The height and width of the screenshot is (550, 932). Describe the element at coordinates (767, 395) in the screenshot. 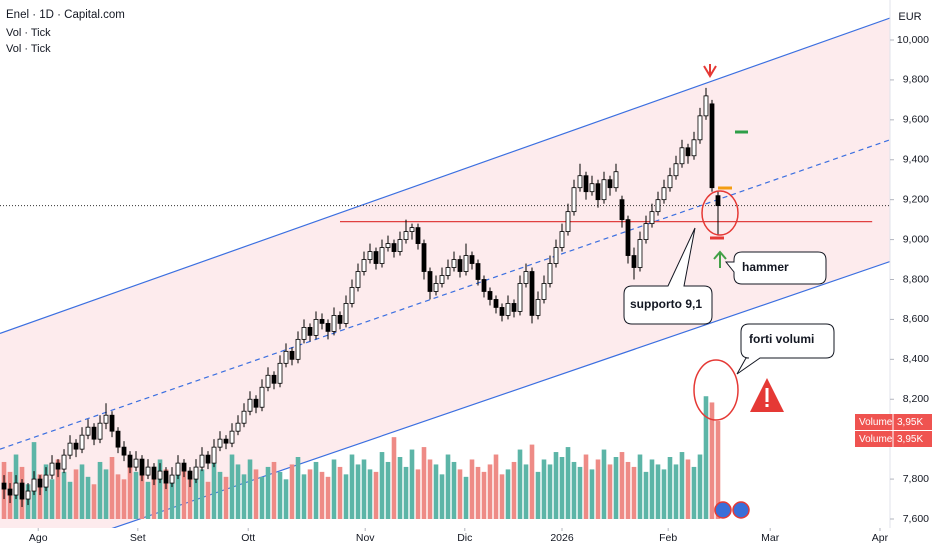

I see `warning-icon-mark` at that location.